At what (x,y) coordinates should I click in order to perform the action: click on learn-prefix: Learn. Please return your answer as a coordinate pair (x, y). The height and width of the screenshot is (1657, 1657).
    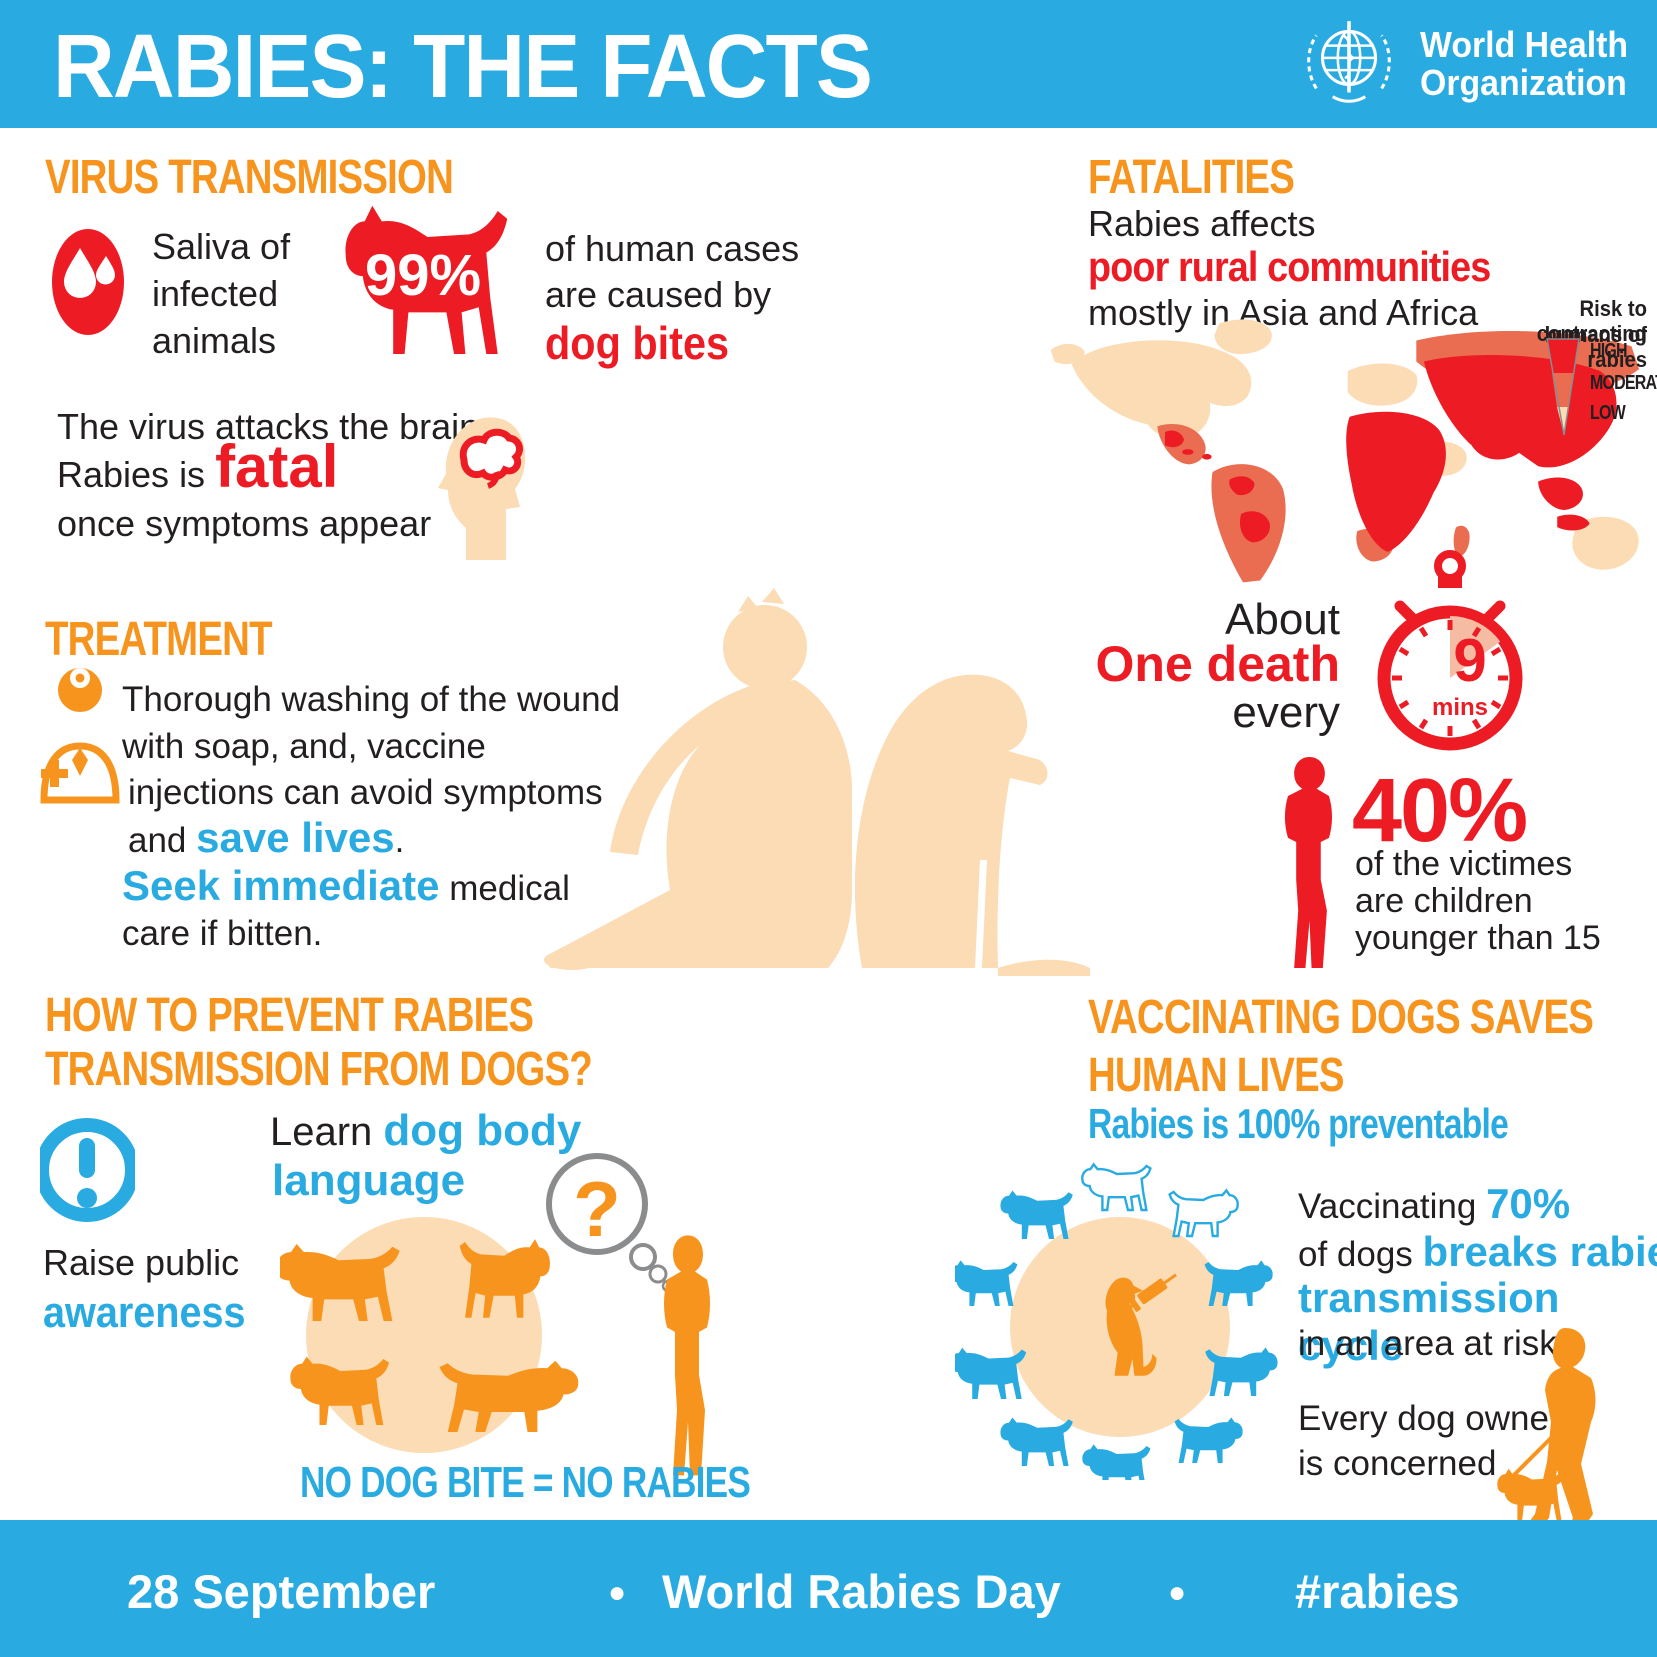
    Looking at the image, I should click on (327, 1132).